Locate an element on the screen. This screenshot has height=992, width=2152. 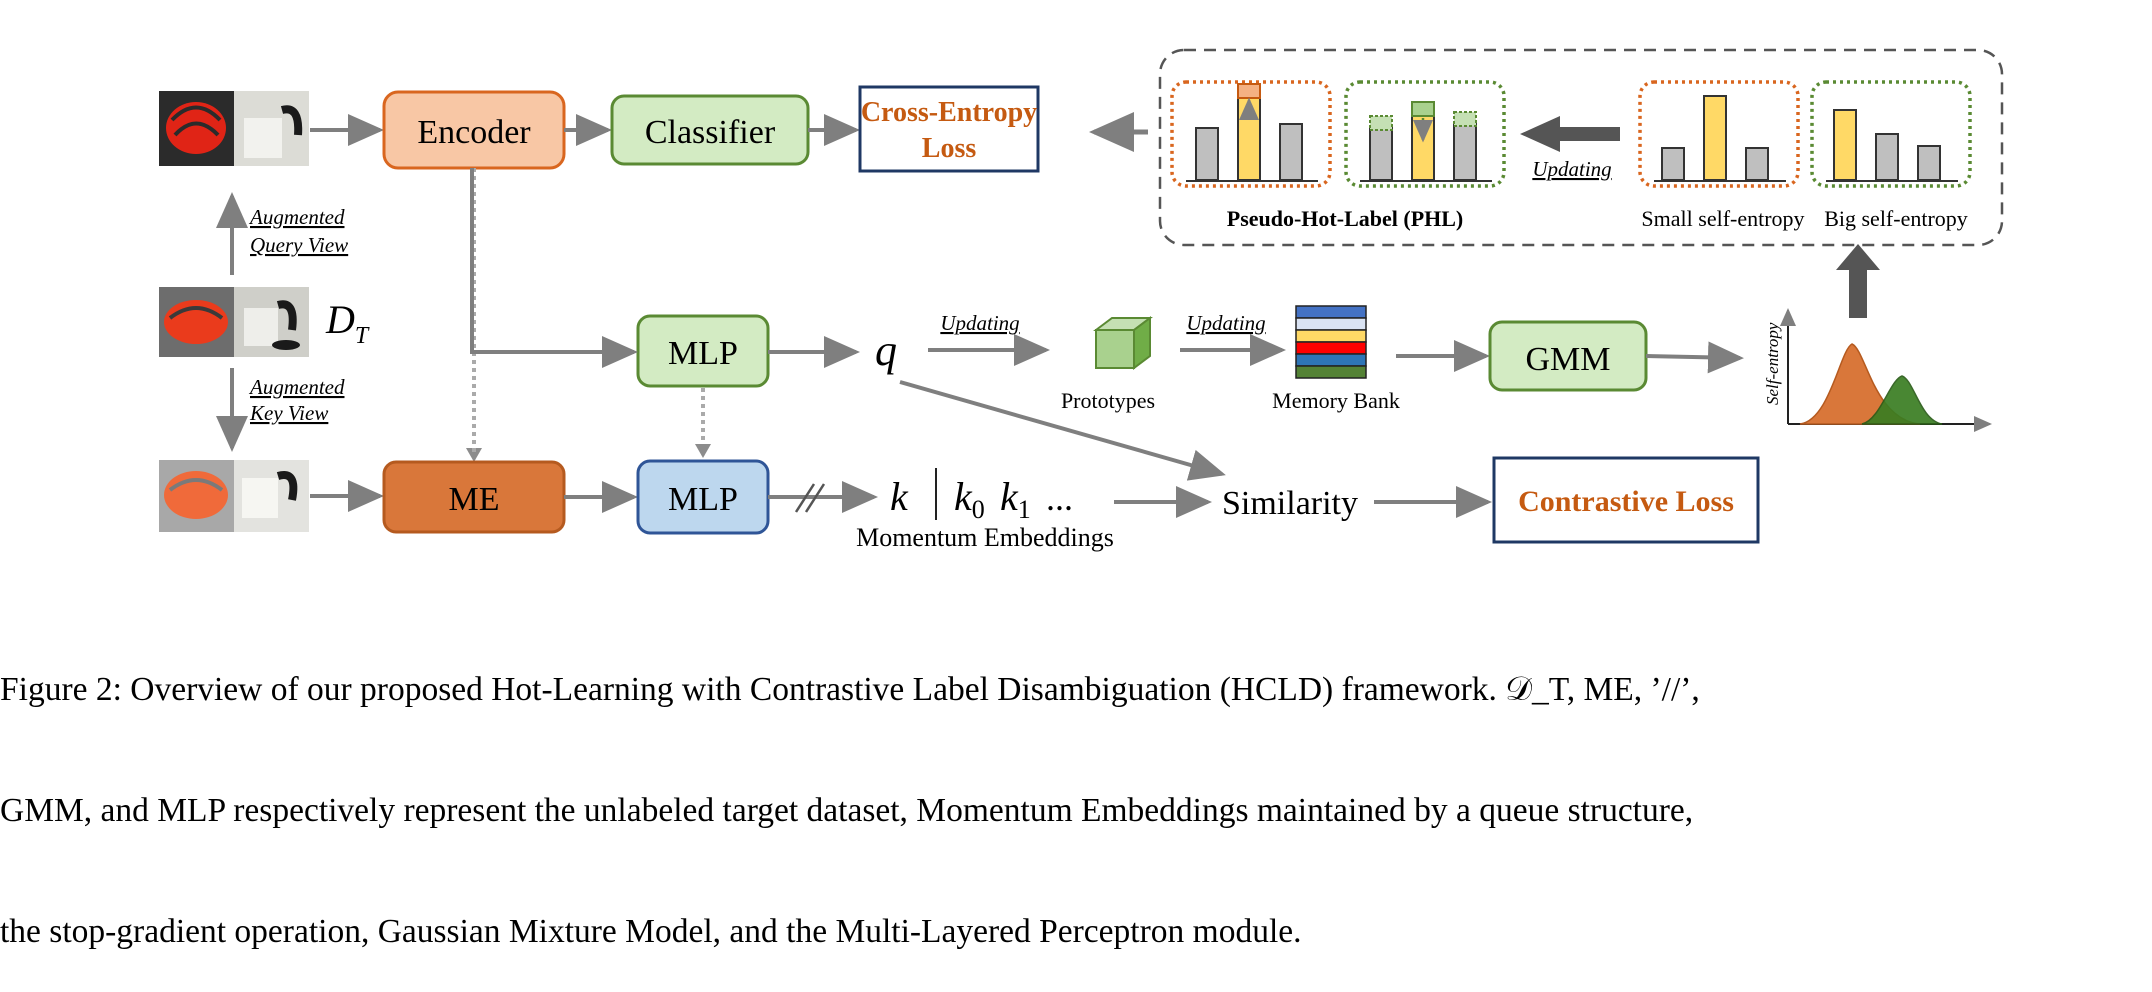
prototypes-icon is located at coordinates (1123, 343).